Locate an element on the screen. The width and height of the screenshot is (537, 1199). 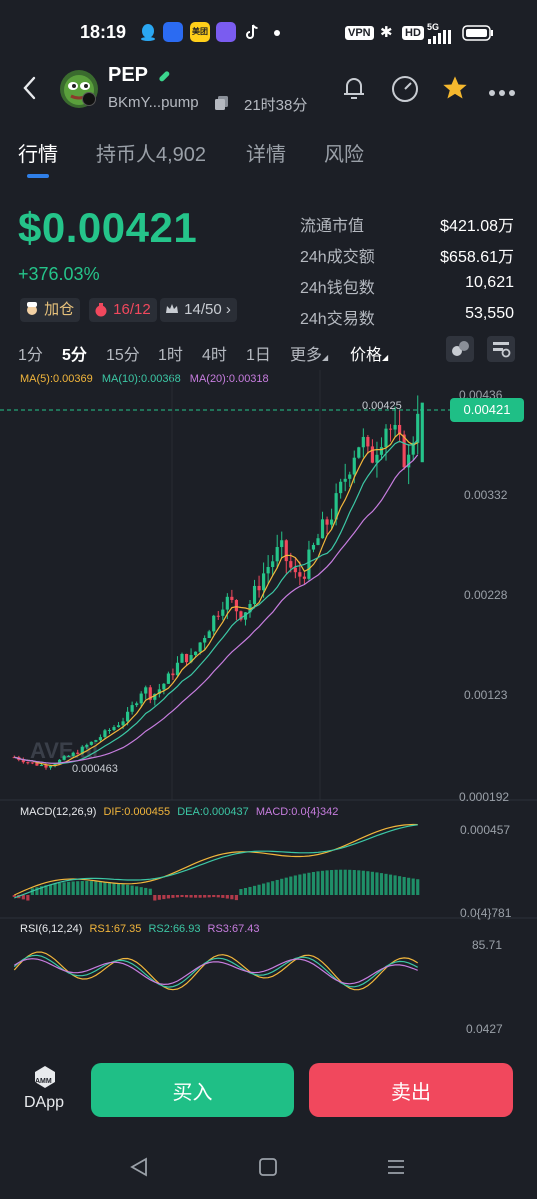
system-nav-bar is located at coordinates (268, 1169).